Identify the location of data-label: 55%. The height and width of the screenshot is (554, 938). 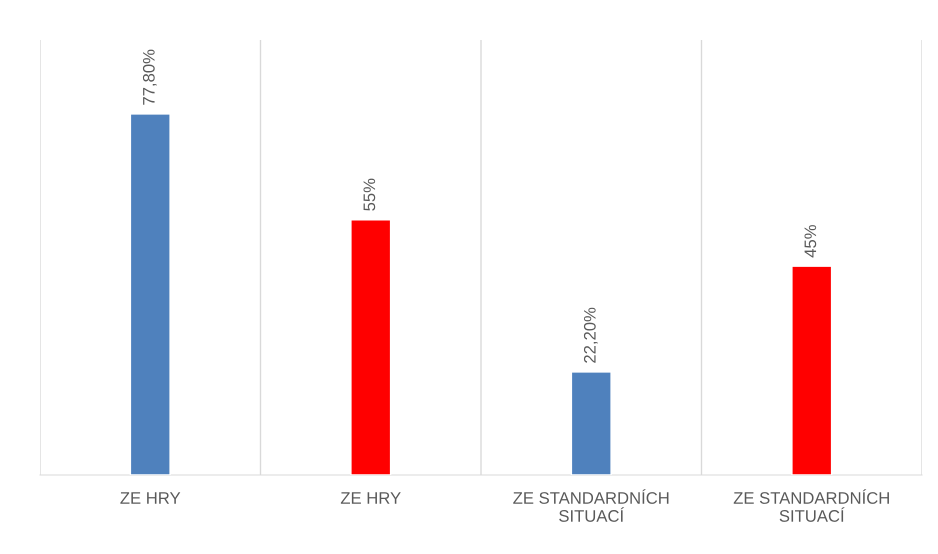
(369, 194).